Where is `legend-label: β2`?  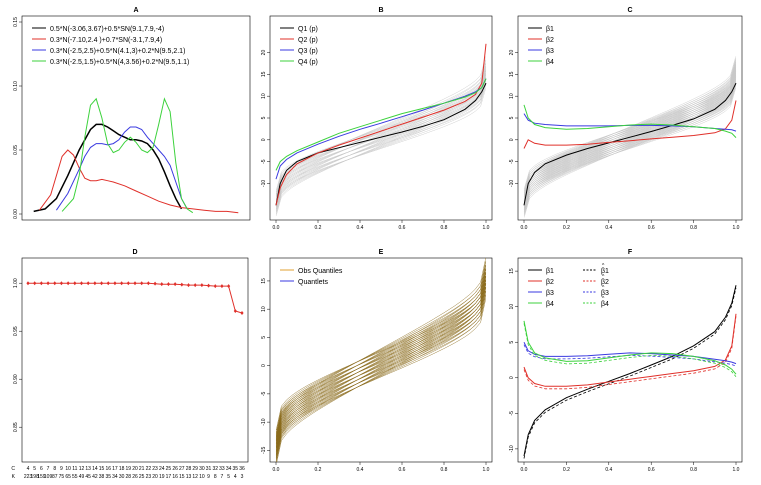 legend-label: β2 is located at coordinates (550, 282).